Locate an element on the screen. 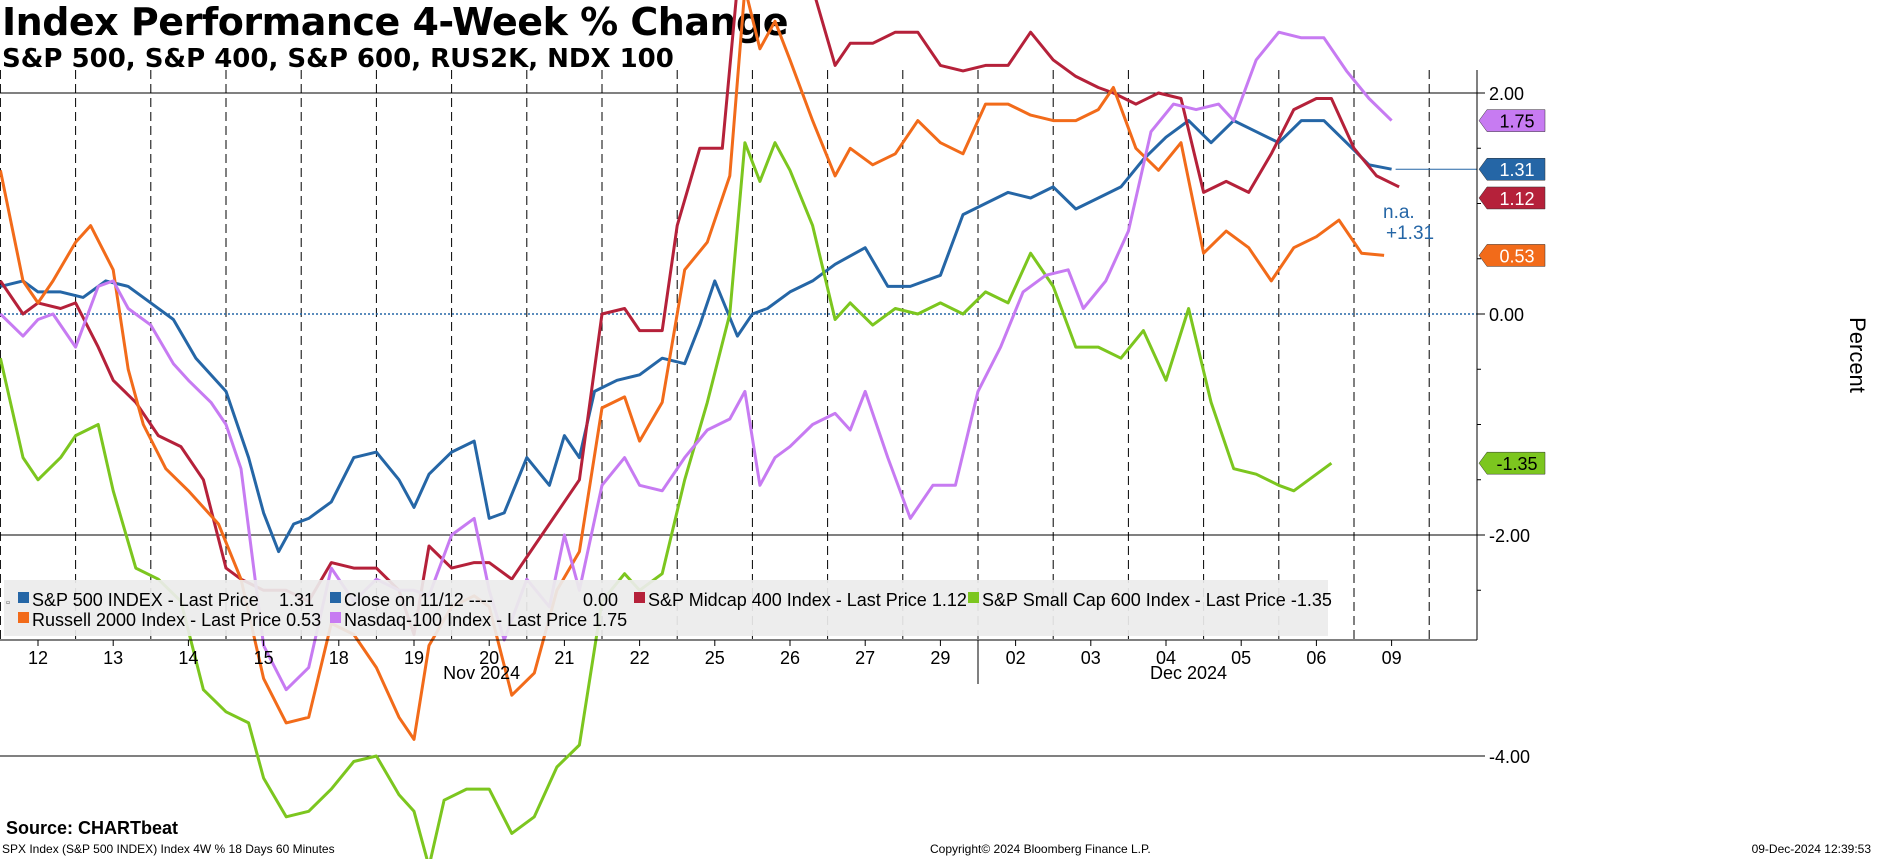  y-tick-label: -2.00 is located at coordinates (1509, 536).